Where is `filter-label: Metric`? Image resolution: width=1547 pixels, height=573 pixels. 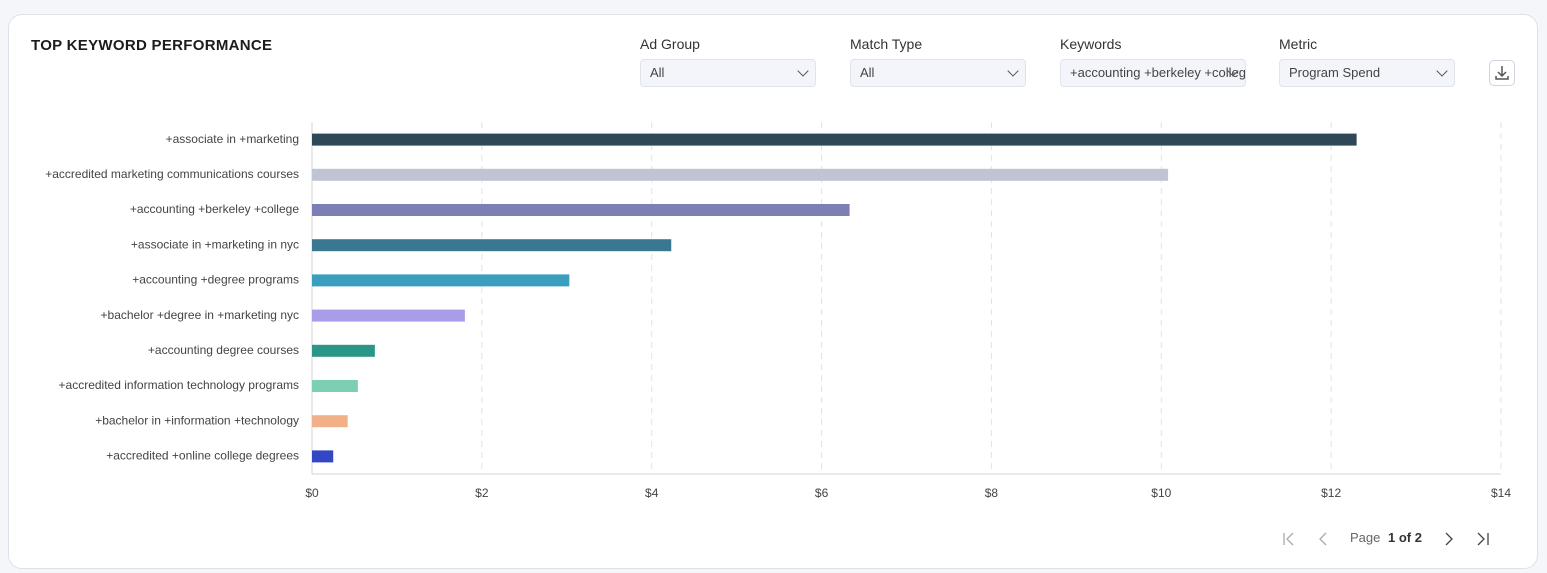
filter-label: Metric is located at coordinates (1298, 44).